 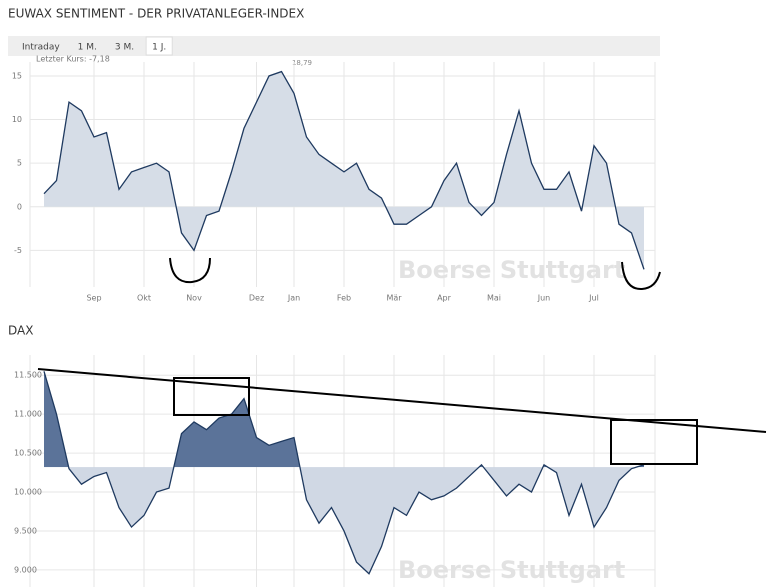 I want to click on y-tick-label: 11.000, so click(x=28, y=414).